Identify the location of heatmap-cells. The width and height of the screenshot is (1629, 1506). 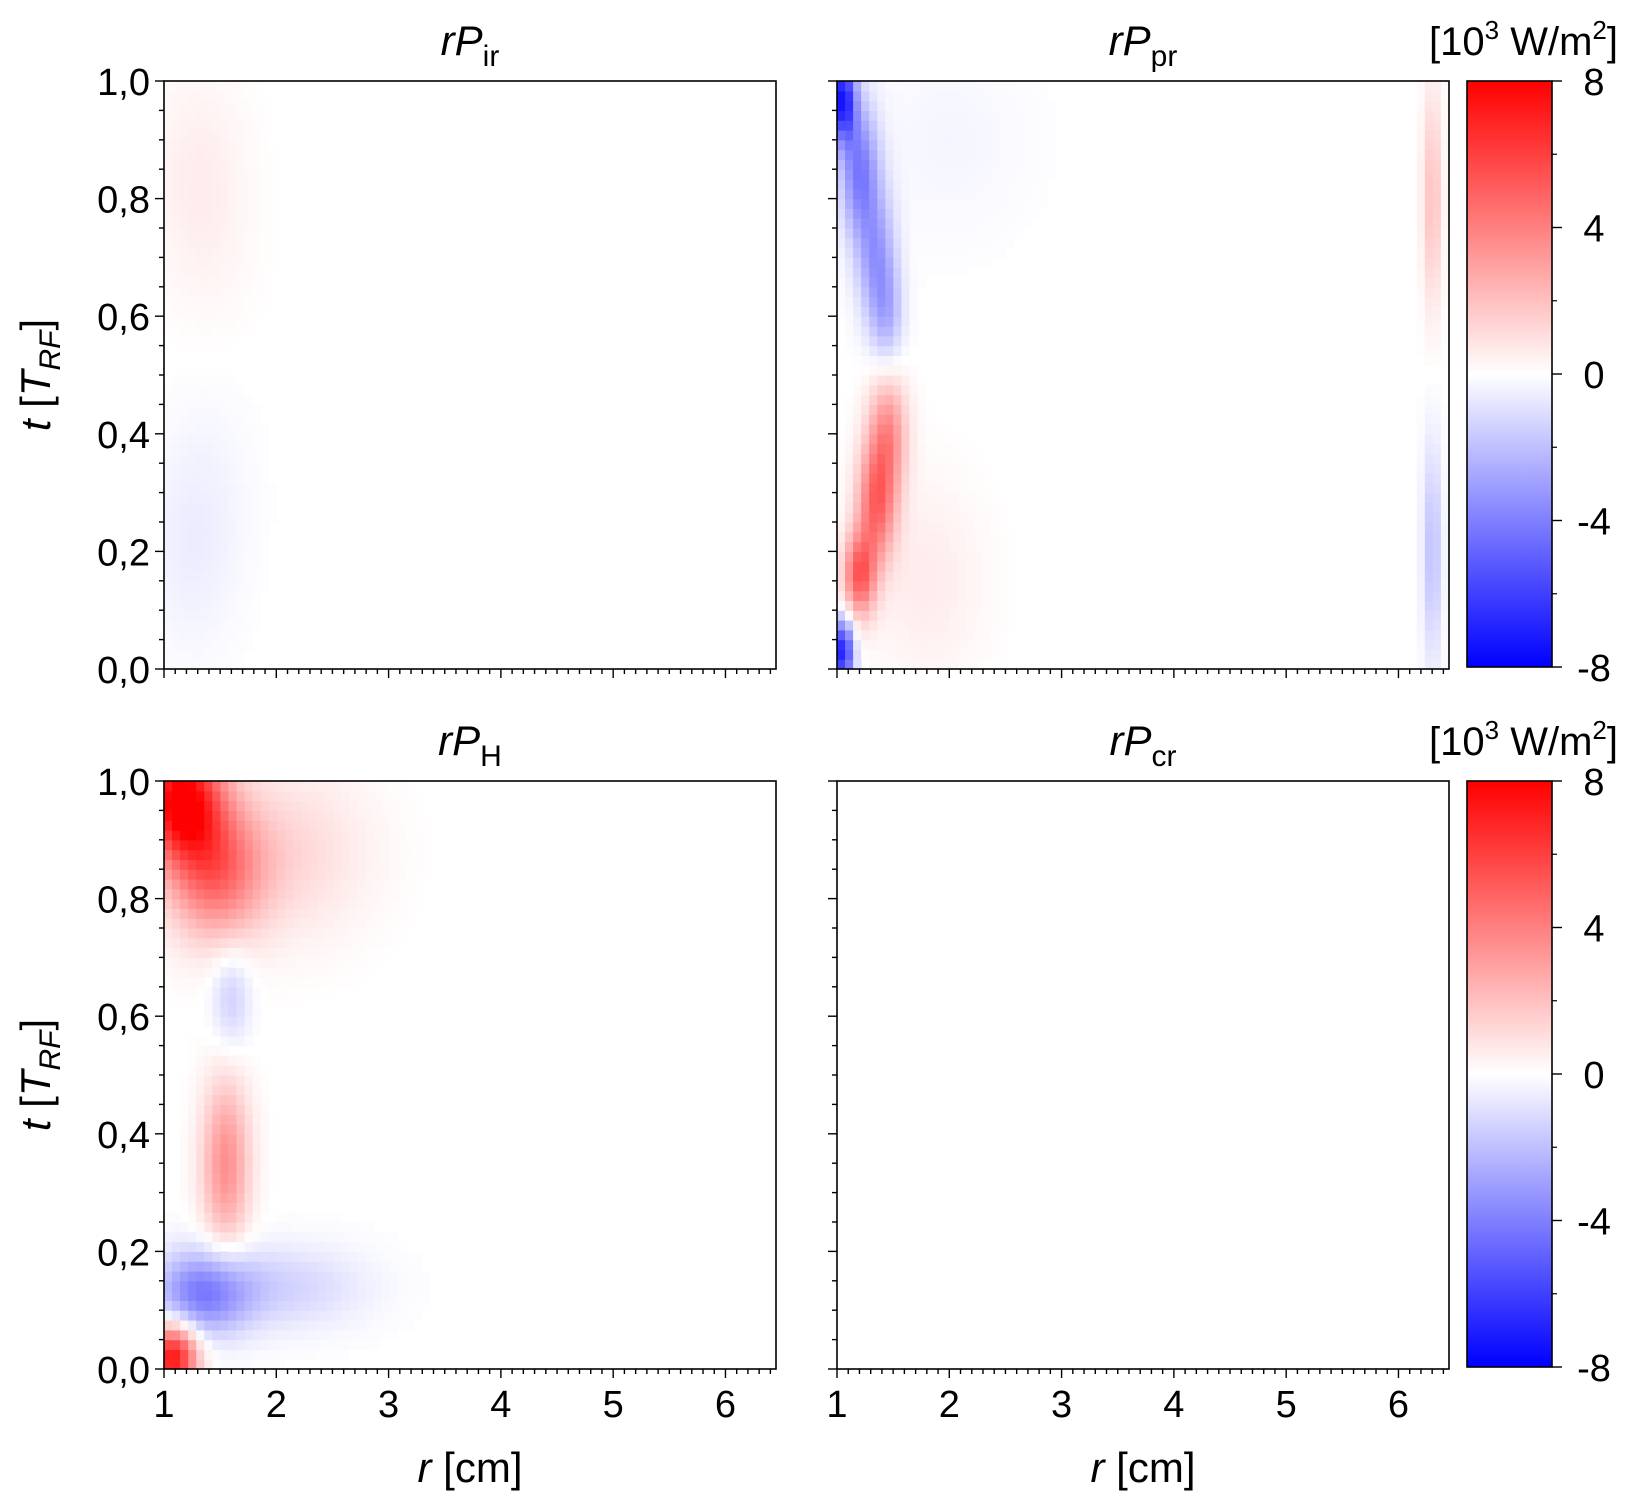
(297, 1075).